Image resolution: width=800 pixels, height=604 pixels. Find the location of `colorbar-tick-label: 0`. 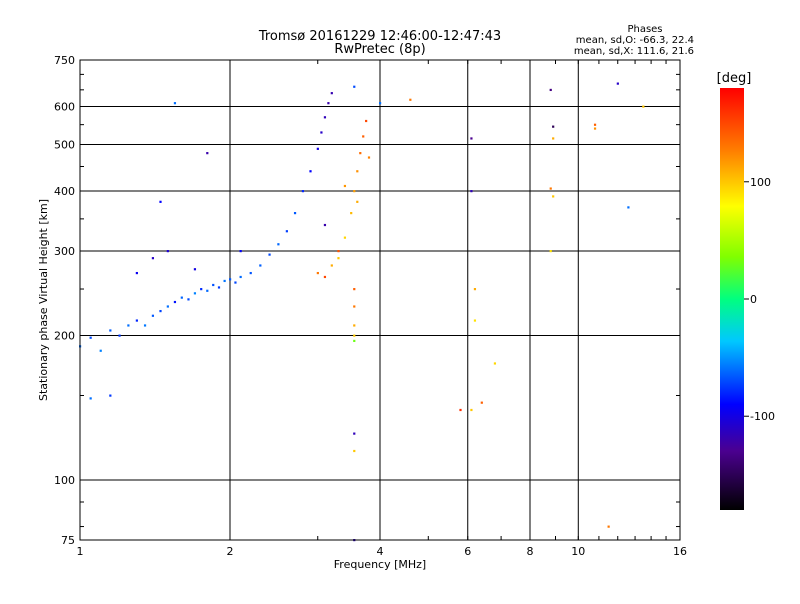

colorbar-tick-label: 0 is located at coordinates (753, 299).